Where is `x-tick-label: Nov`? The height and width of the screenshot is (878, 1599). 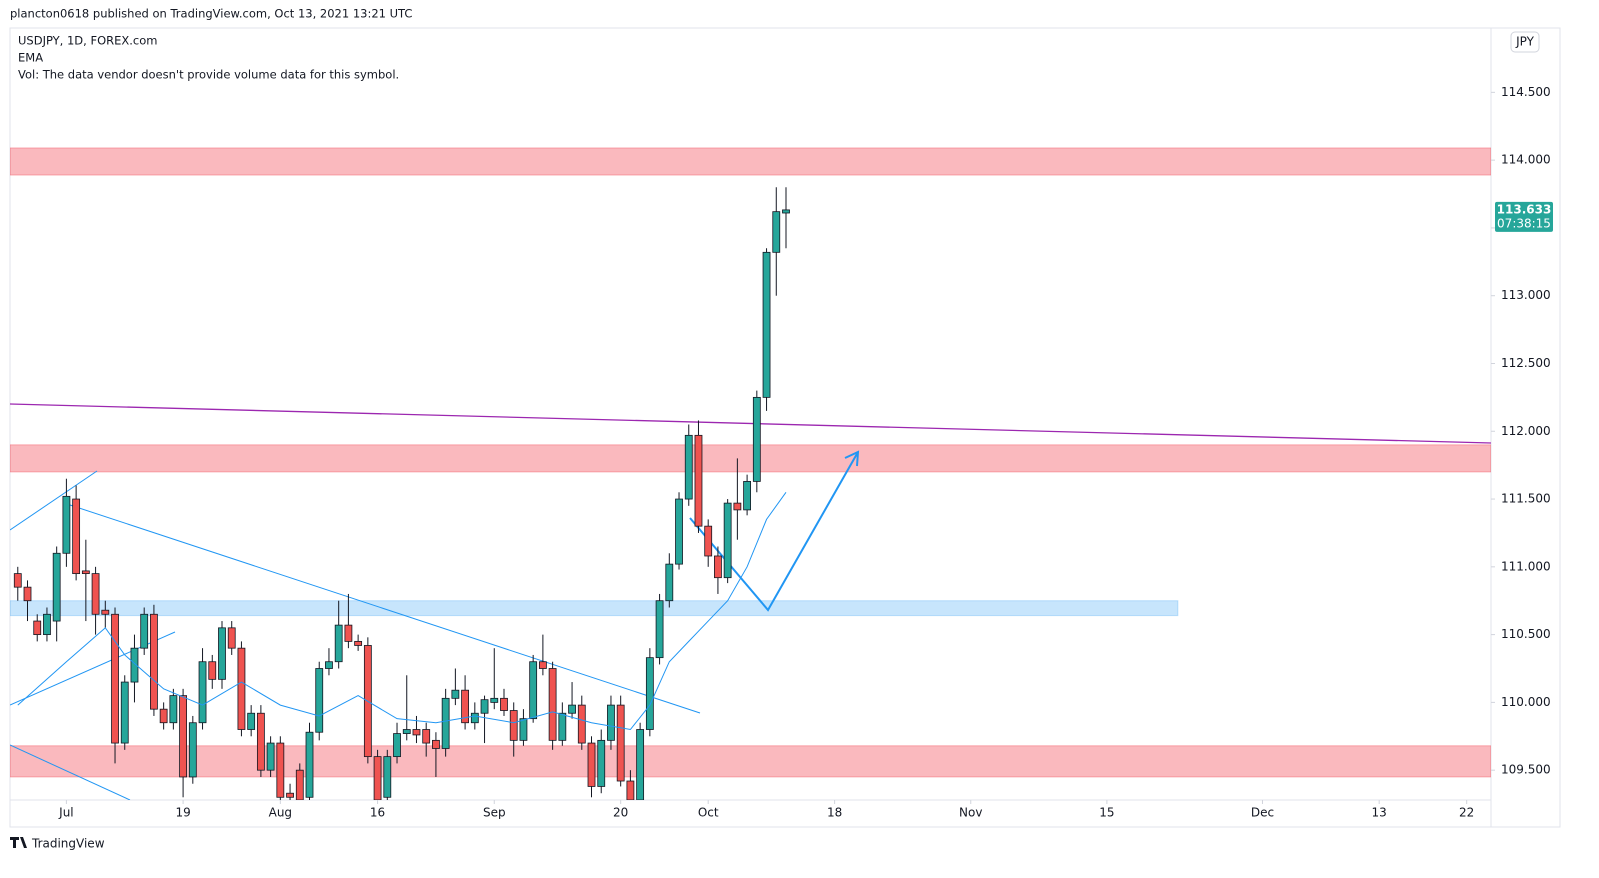
x-tick-label: Nov is located at coordinates (970, 813).